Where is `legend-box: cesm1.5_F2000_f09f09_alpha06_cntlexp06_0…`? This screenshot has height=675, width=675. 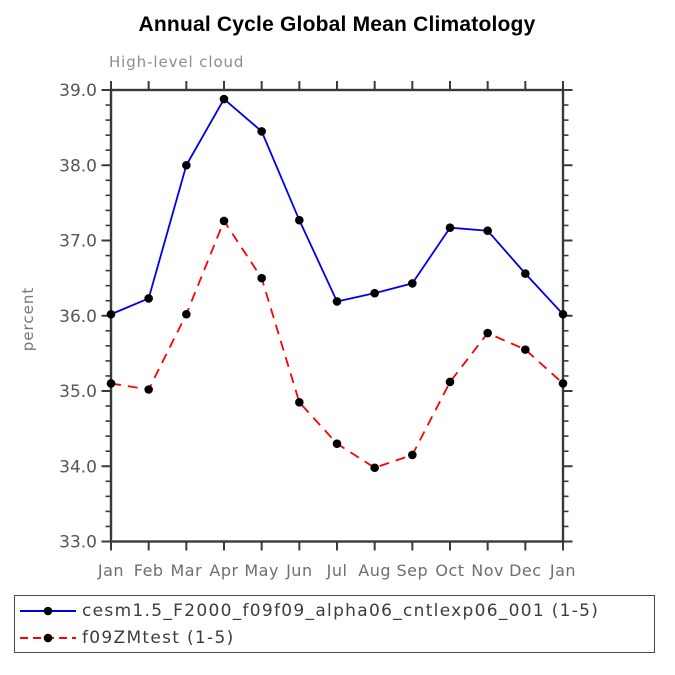
legend-box: cesm1.5_F2000_f09f09_alpha06_cntlexp06_0… is located at coordinates (334, 624).